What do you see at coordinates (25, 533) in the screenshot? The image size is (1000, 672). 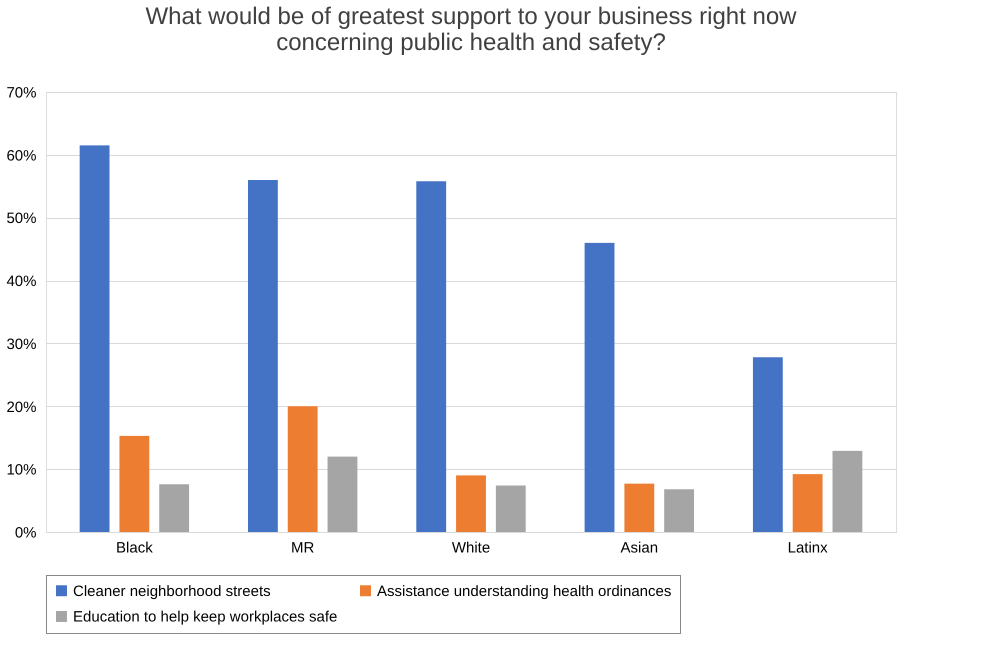 I see `y-tick-label: 0%` at bounding box center [25, 533].